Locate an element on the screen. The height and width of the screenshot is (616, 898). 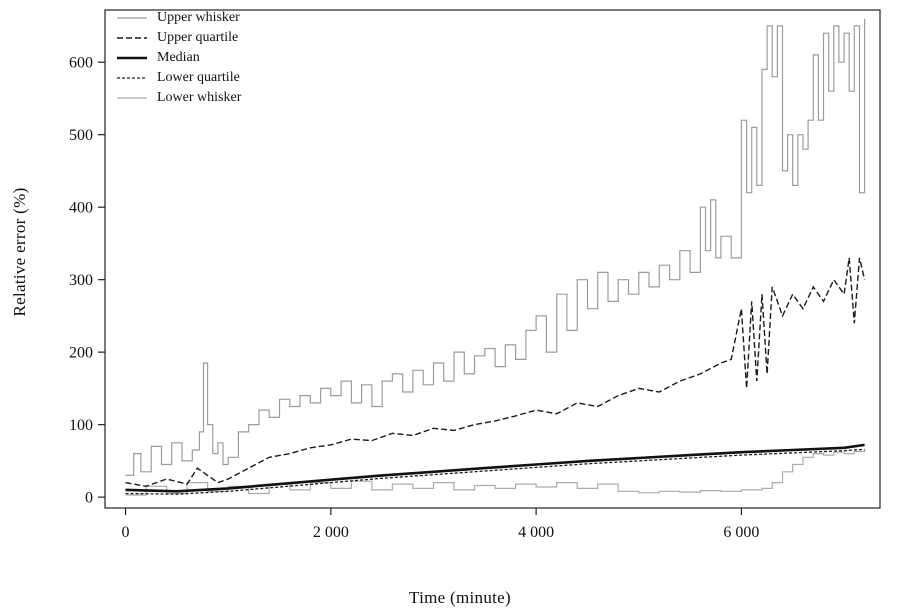
legend-line-sample-median is located at coordinates (132, 57).